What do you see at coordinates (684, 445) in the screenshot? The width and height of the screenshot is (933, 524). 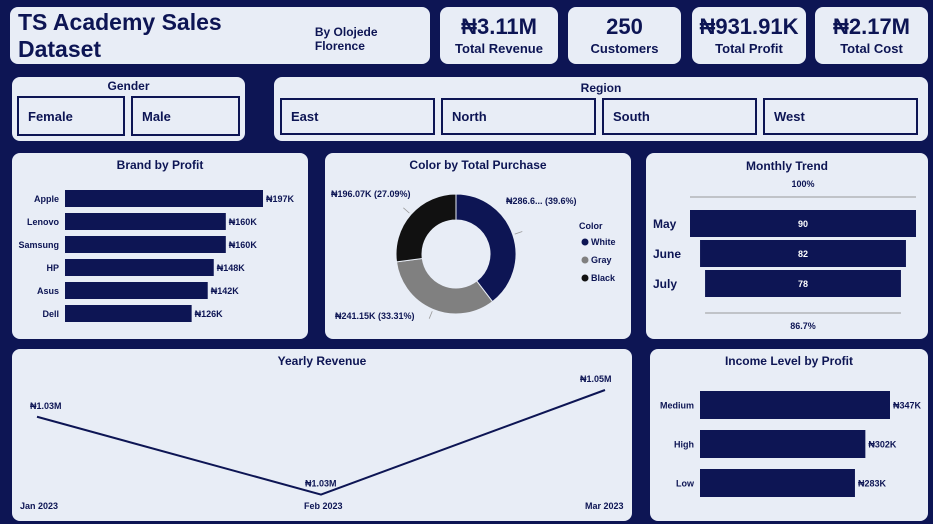 I see `category-label: High` at bounding box center [684, 445].